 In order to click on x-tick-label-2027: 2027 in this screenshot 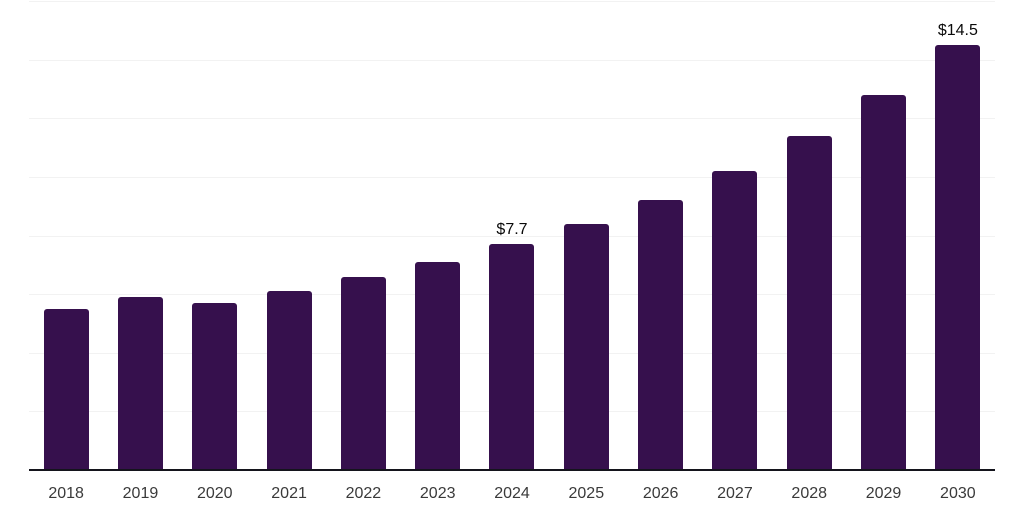, I will do `click(735, 493)`.